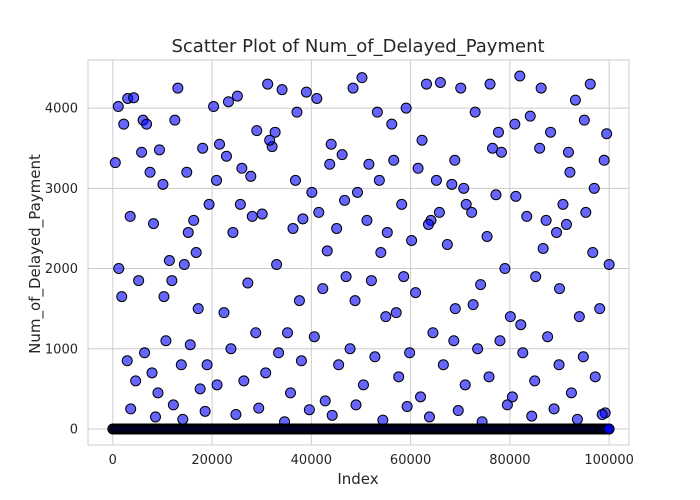 Image resolution: width=700 pixels, height=500 pixels. What do you see at coordinates (371, 460) in the screenshot?
I see `x-tick-labels: 0 20000 40000 60000 80000 100000` at bounding box center [371, 460].